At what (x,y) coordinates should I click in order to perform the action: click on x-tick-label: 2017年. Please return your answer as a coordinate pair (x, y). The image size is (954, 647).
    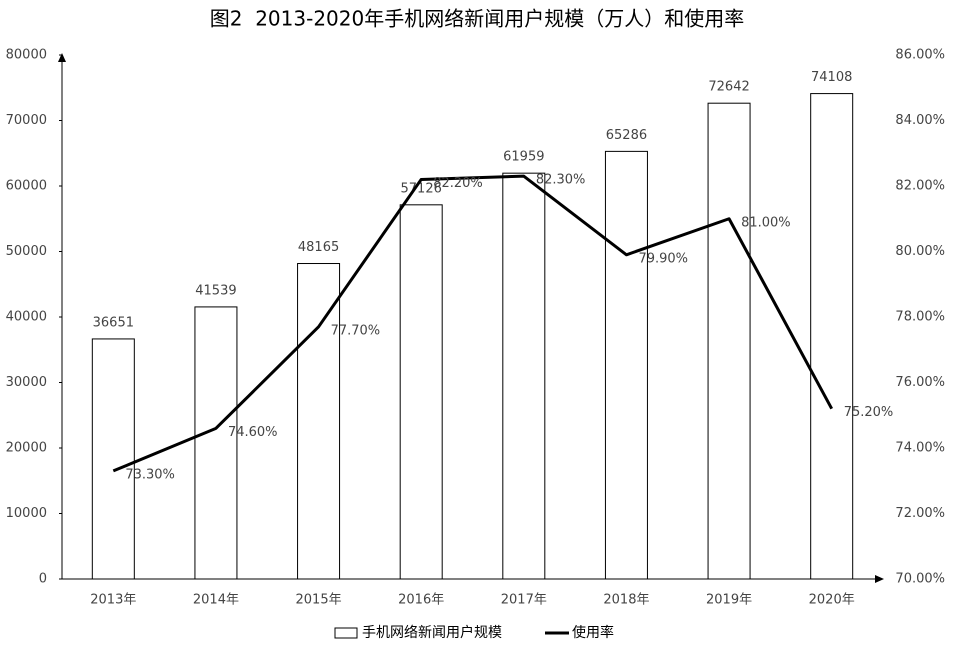
    Looking at the image, I should click on (524, 600).